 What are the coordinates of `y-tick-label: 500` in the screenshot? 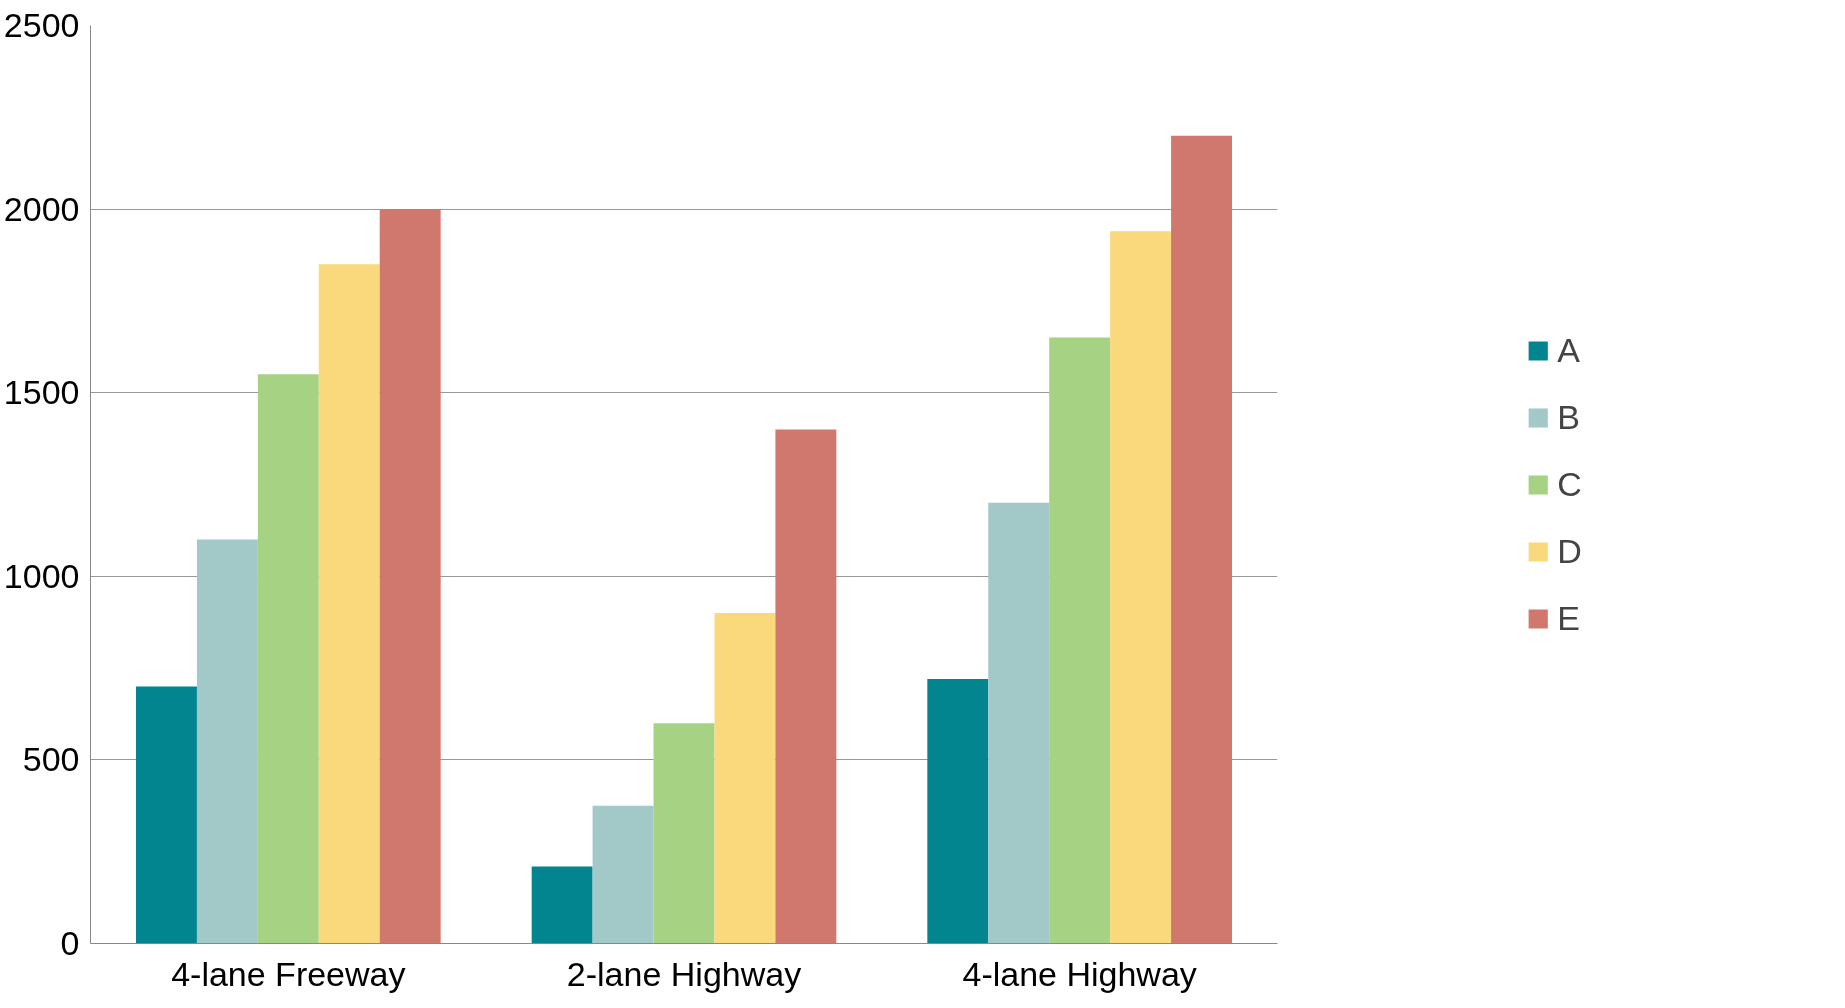 It's located at (51, 759).